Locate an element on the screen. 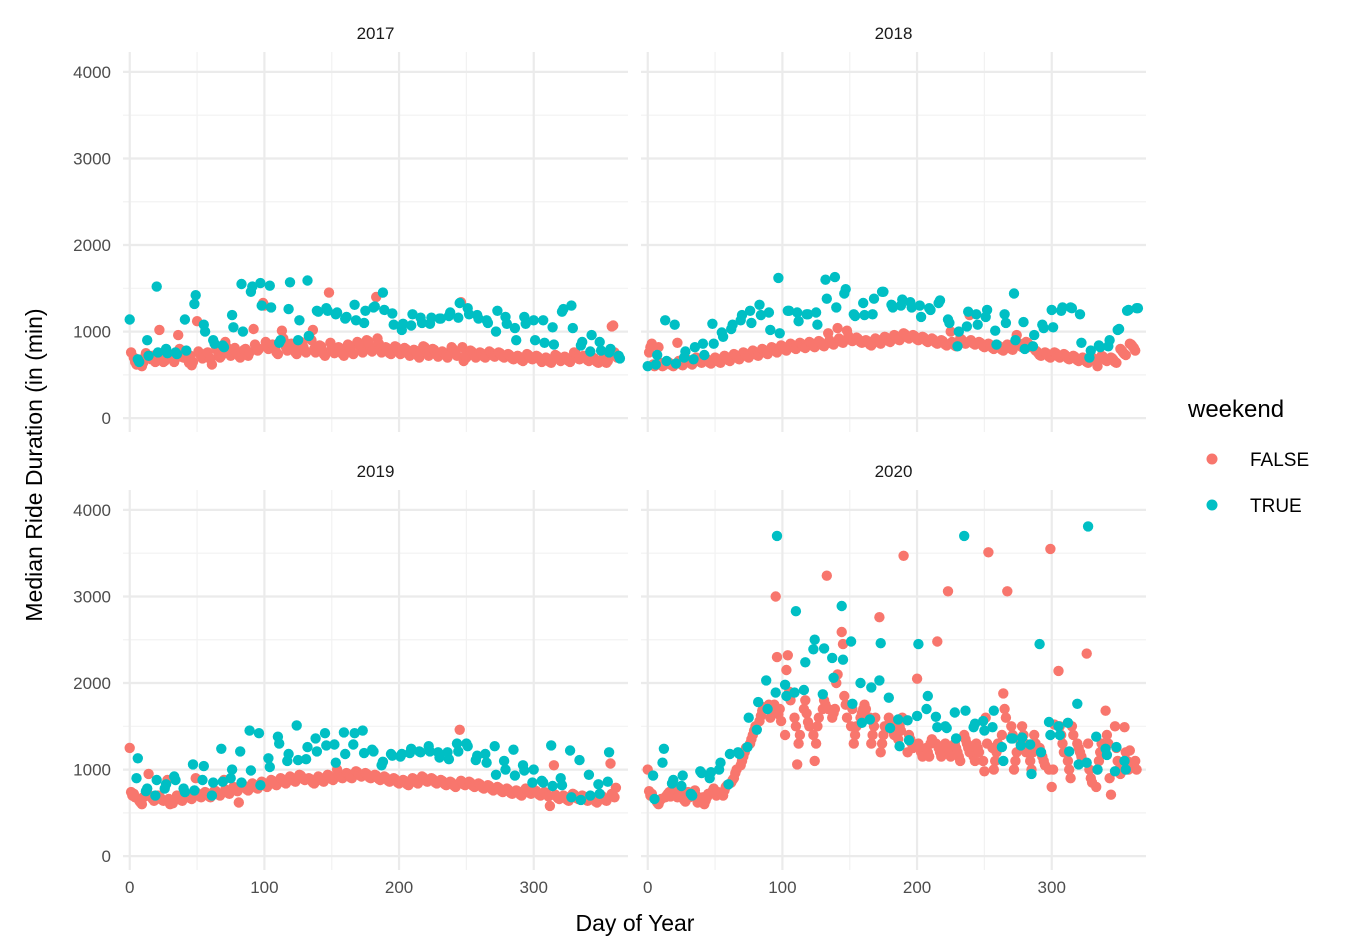  legend-label-false: FALSE is located at coordinates (1279, 460).